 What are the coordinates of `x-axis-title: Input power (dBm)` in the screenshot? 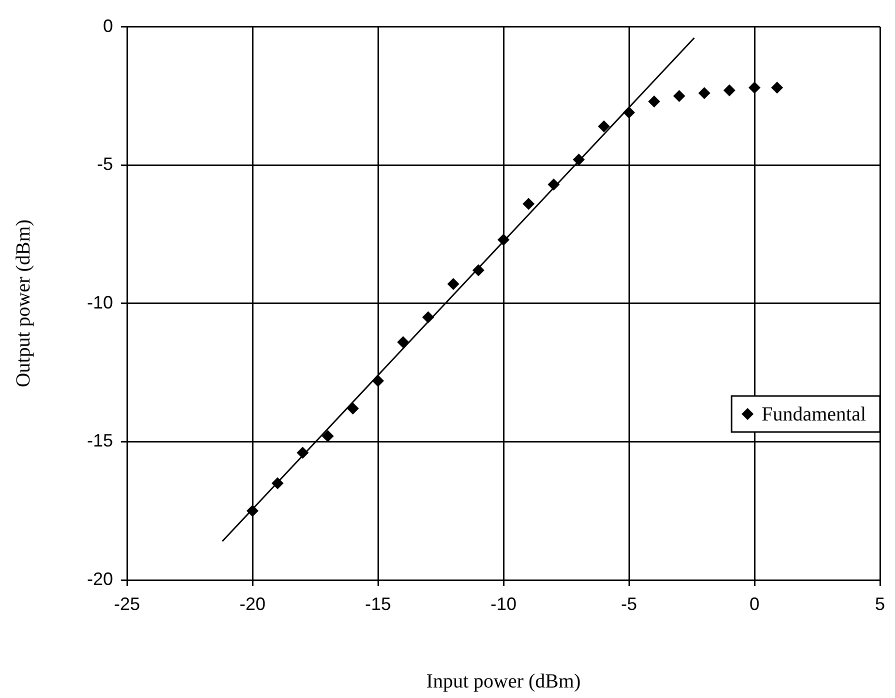 It's located at (503, 681).